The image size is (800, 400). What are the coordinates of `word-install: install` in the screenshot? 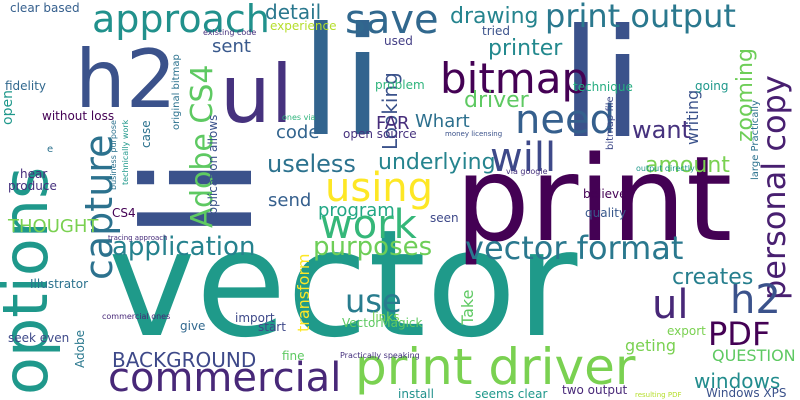 It's located at (416, 393).